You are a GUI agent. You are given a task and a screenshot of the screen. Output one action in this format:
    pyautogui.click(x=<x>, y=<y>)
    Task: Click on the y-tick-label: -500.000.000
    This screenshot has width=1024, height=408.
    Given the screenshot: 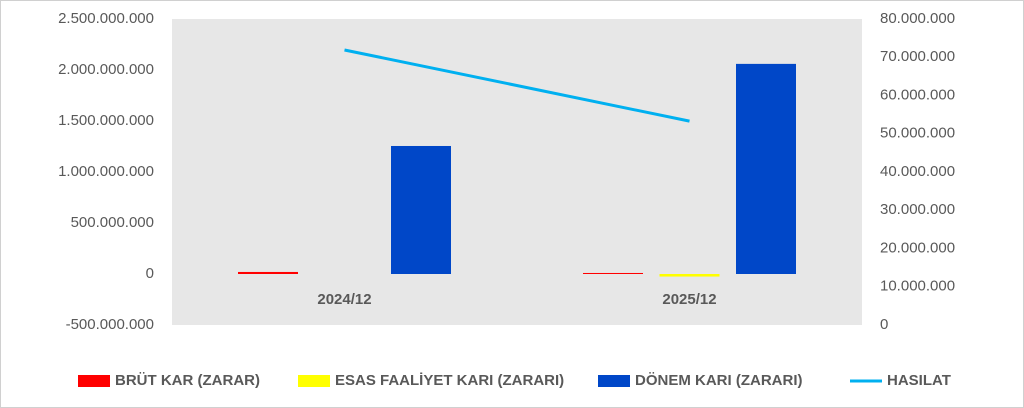 What is the action you would take?
    pyautogui.click(x=110, y=324)
    